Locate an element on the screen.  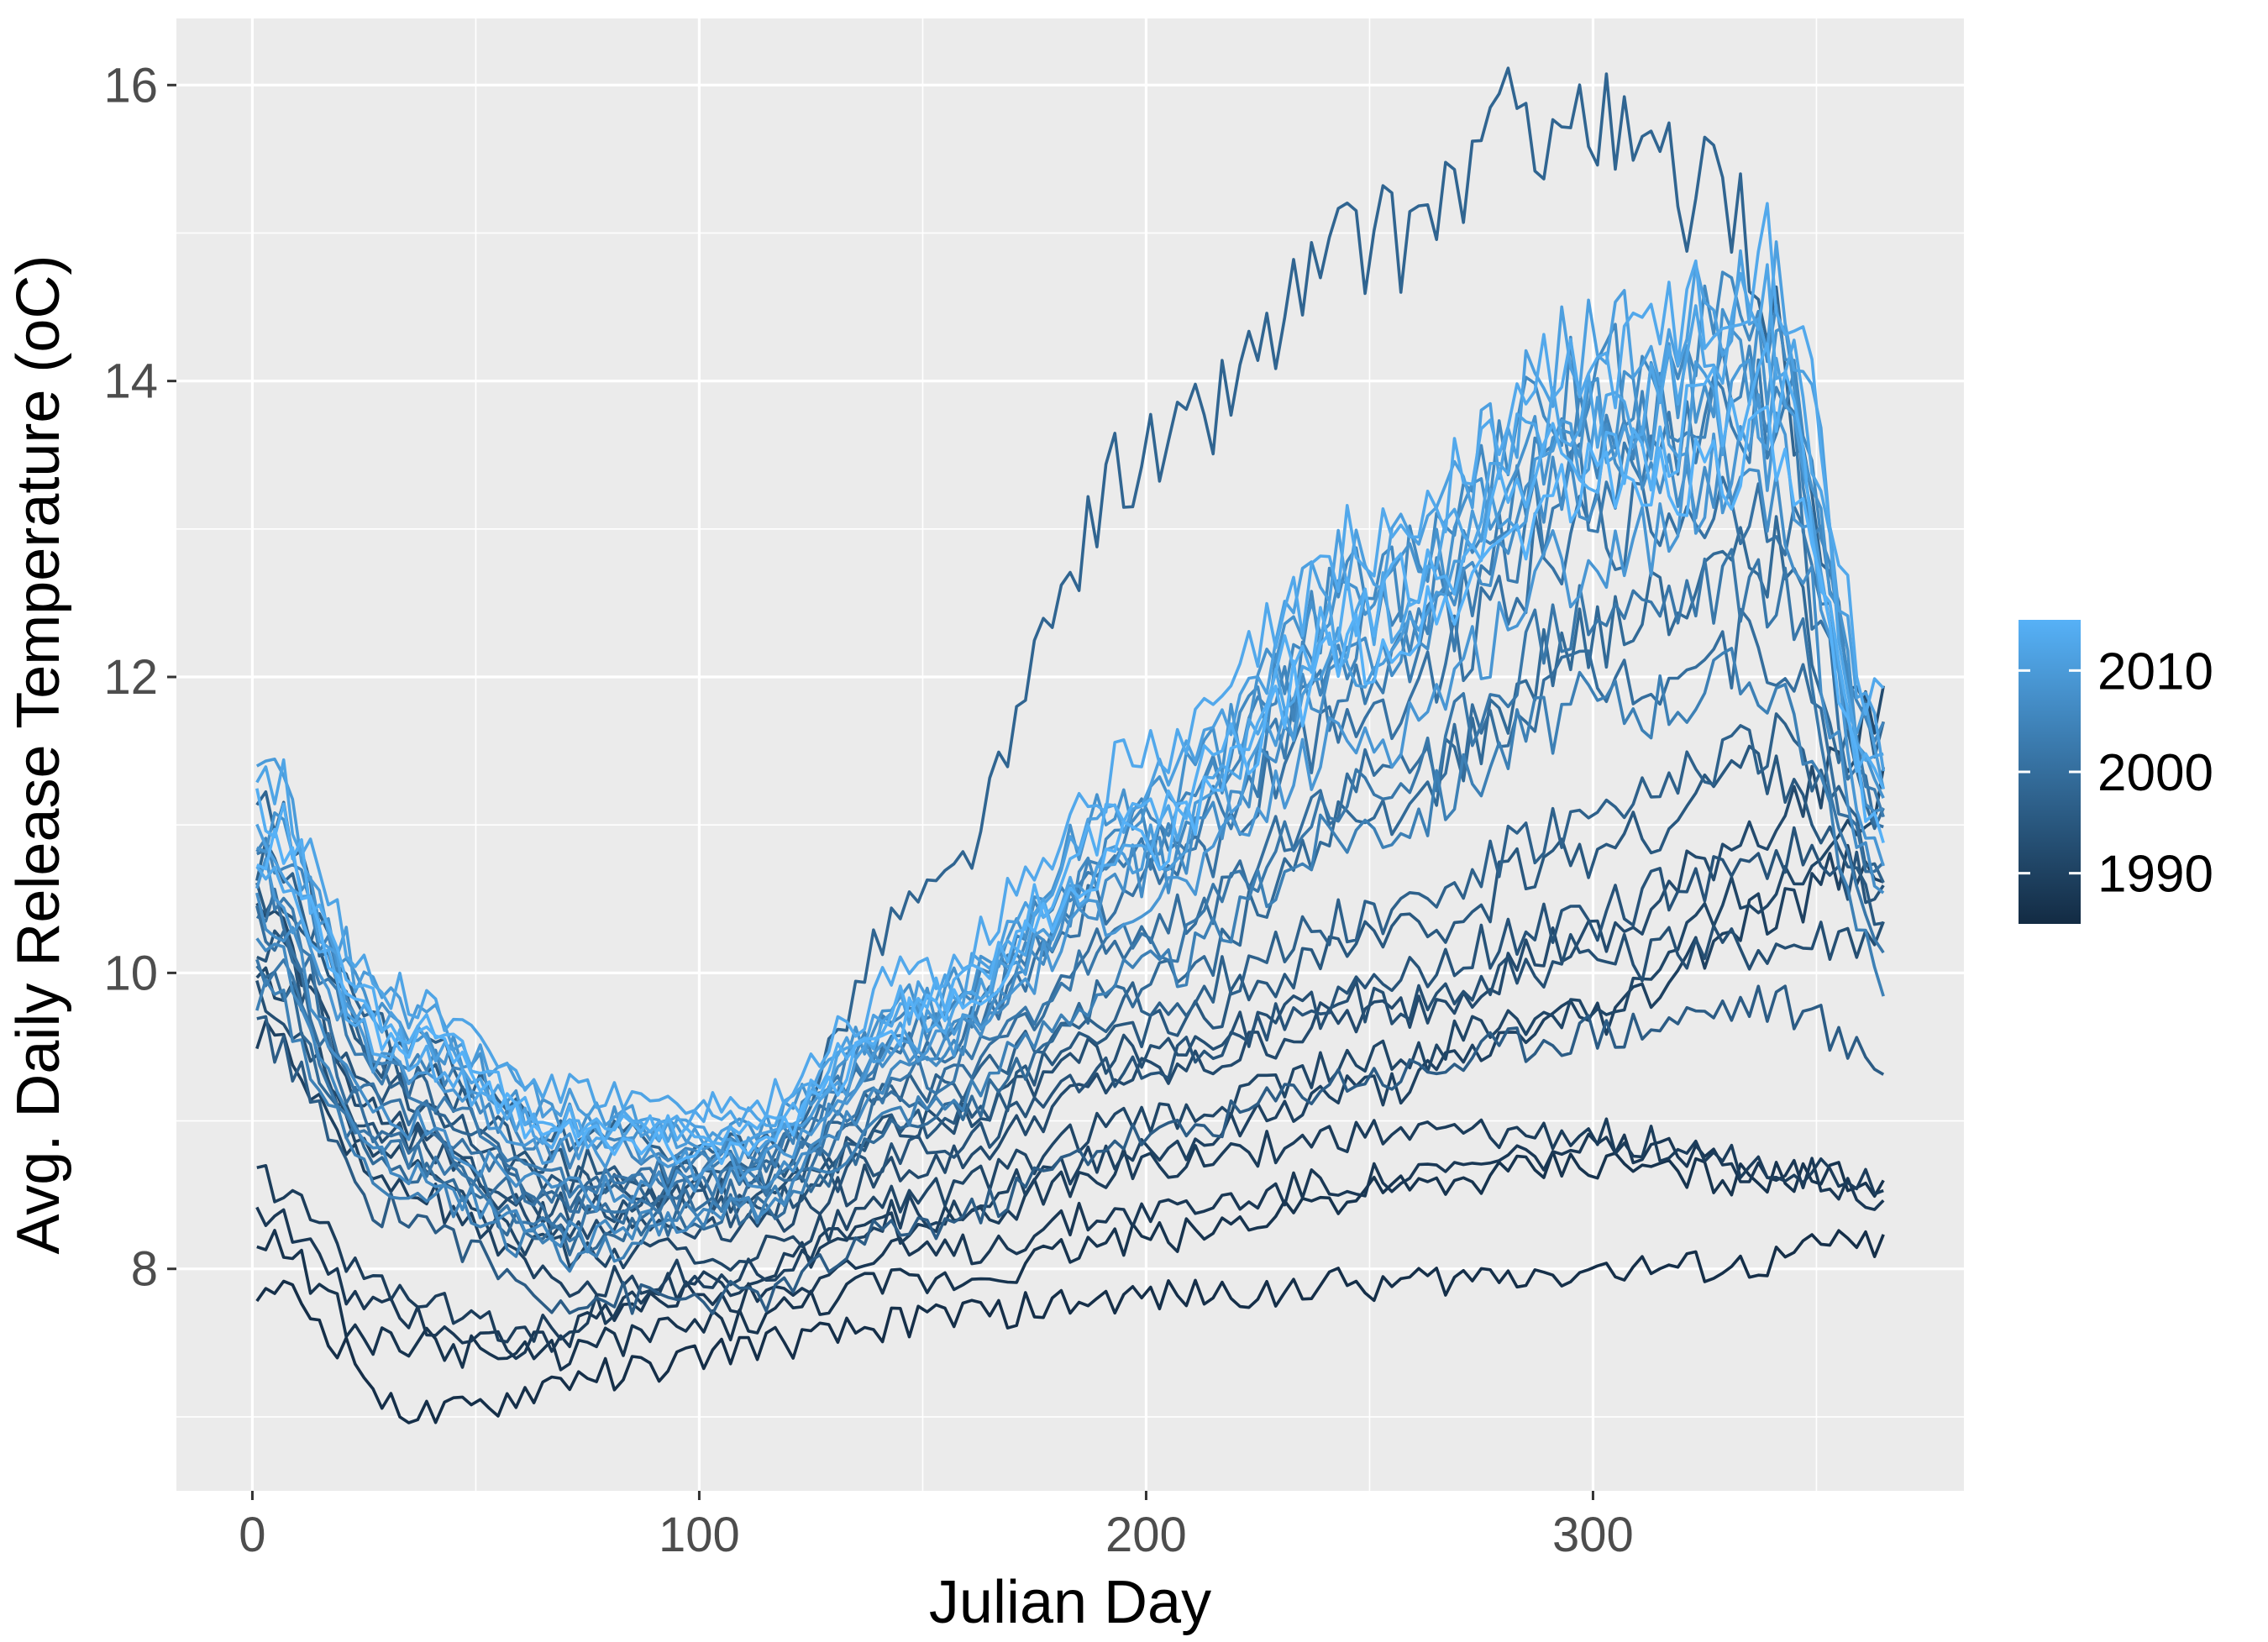
y-tick-label: 10 is located at coordinates (130, 973).